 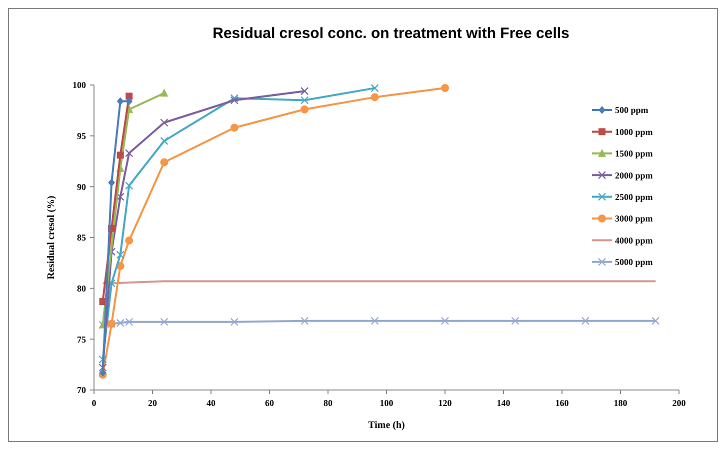 I want to click on y-tick-label: 75, so click(x=81, y=339).